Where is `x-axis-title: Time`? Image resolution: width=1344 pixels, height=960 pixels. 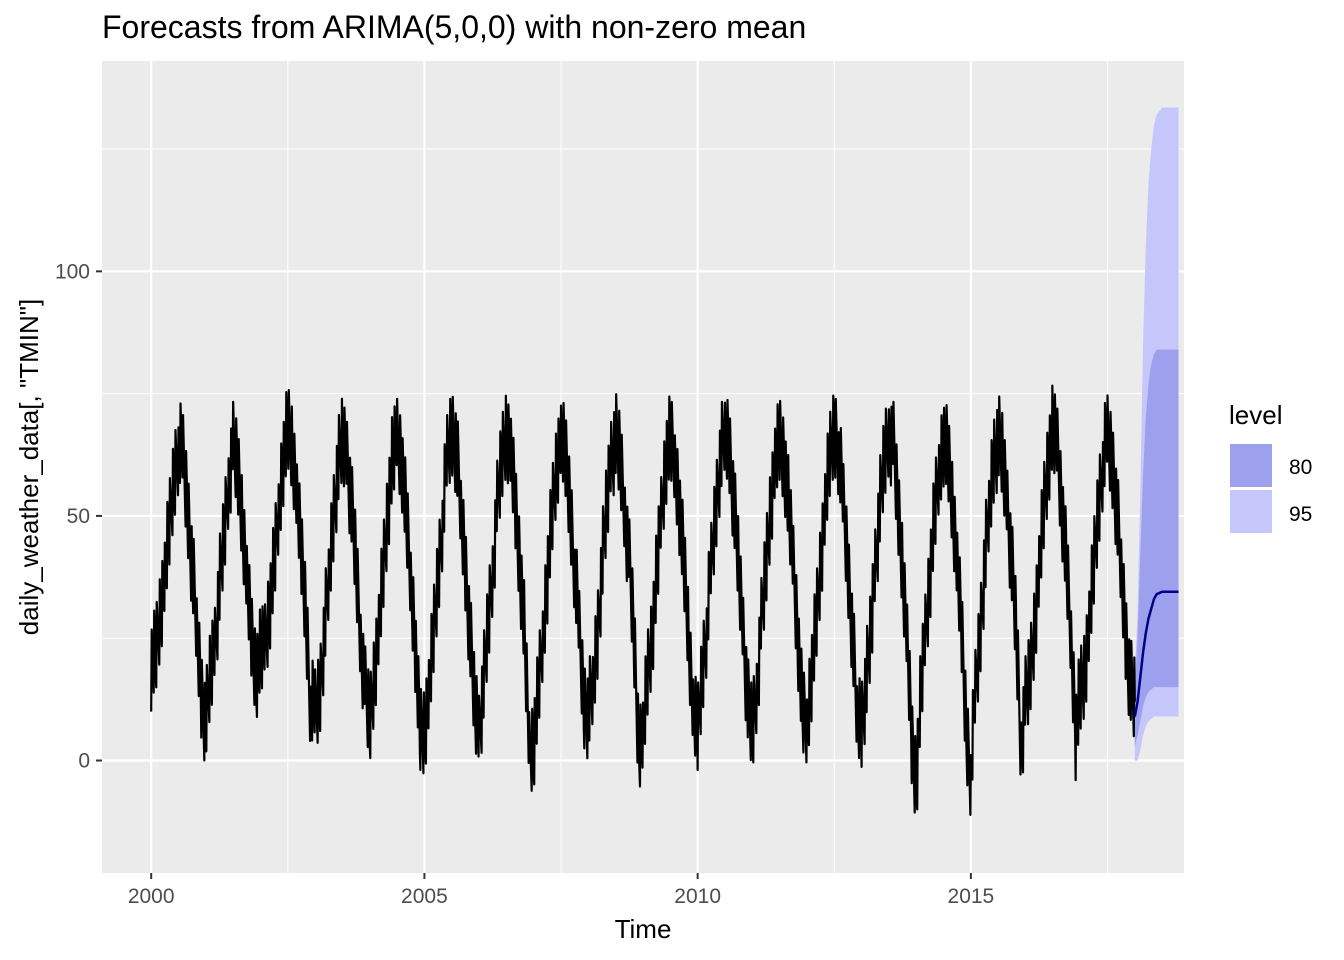
x-axis-title: Time is located at coordinates (643, 929).